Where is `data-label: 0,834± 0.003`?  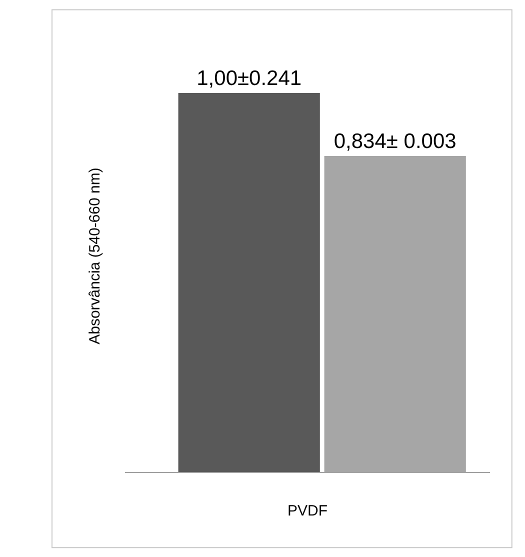 data-label: 0,834± 0.003 is located at coordinates (395, 141).